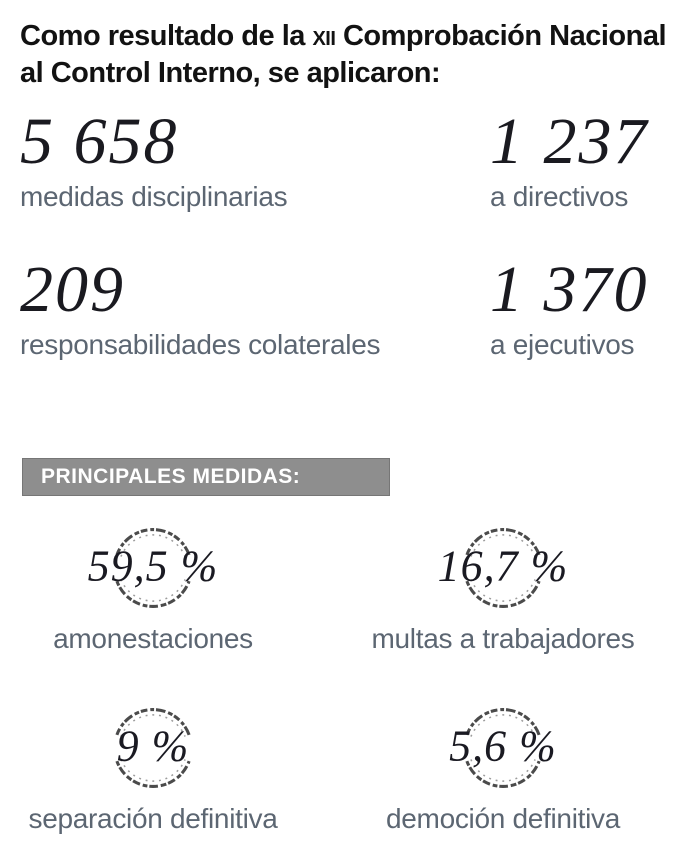 Image resolution: width=700 pixels, height=856 pixels. What do you see at coordinates (235, 308) in the screenshot?
I see `stat-responsabilidades-colaterales: 209 responsabilidades colaterales` at bounding box center [235, 308].